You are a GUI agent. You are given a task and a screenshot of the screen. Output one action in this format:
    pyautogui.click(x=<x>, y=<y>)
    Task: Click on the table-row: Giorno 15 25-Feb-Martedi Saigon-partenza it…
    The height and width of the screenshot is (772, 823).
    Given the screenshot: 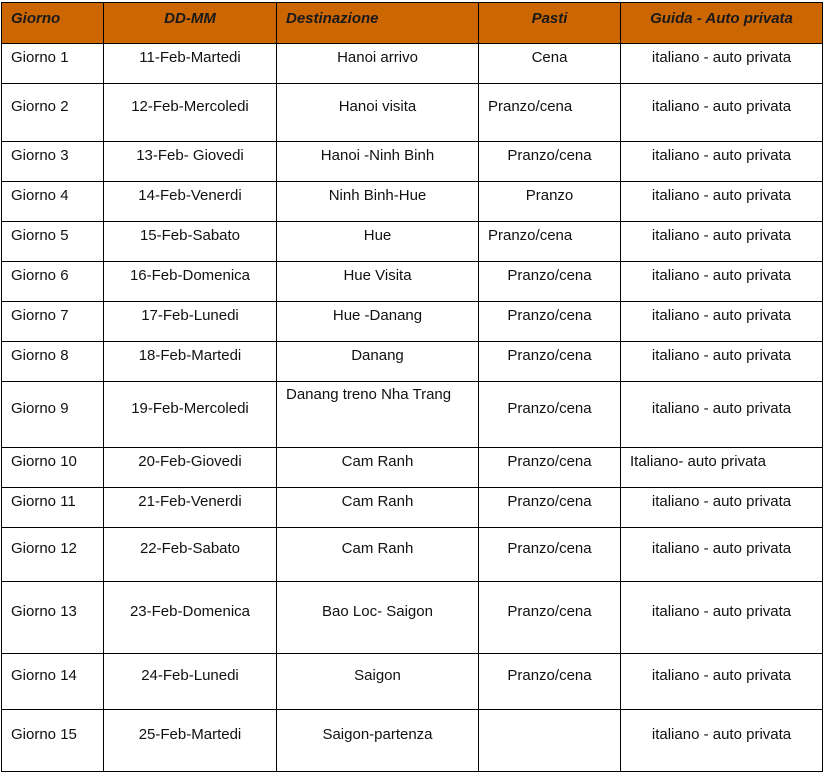 What is the action you would take?
    pyautogui.click(x=412, y=740)
    